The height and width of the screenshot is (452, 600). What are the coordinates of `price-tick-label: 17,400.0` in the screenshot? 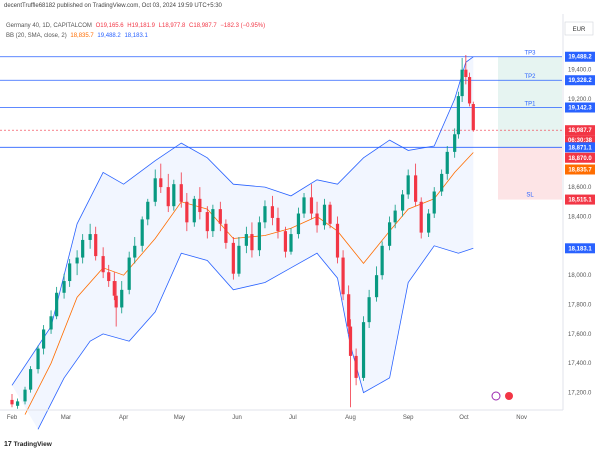 It's located at (580, 364).